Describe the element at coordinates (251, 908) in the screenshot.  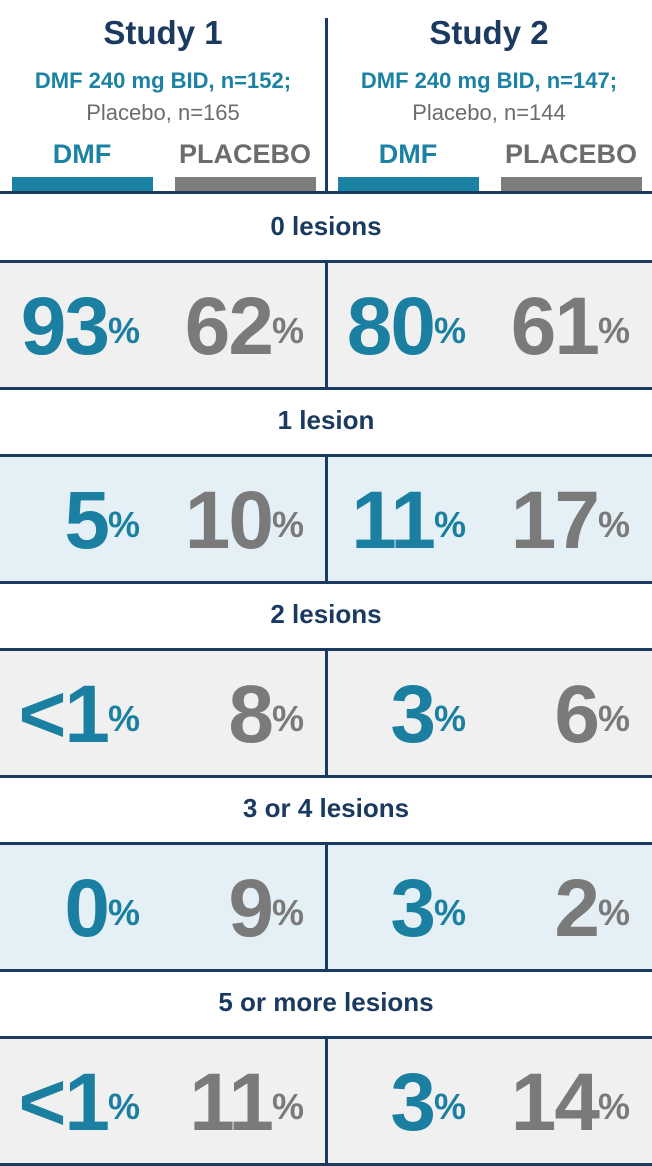
I see `value-number: 9` at that location.